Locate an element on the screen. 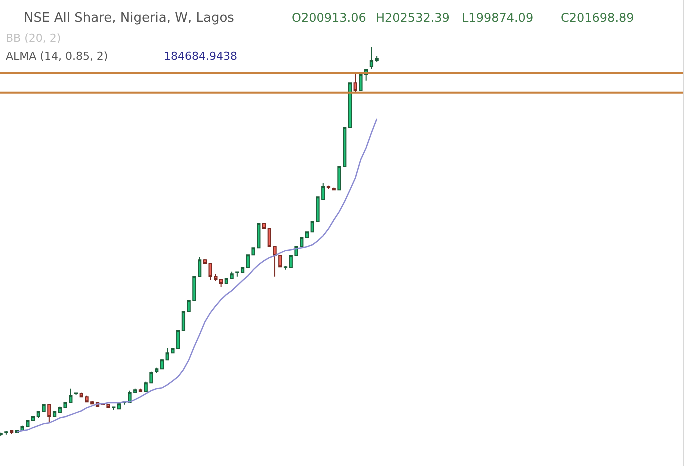 This screenshot has width=688, height=466. chart-title: NSE All Share, Nigeria, W, Lagos is located at coordinates (129, 18).